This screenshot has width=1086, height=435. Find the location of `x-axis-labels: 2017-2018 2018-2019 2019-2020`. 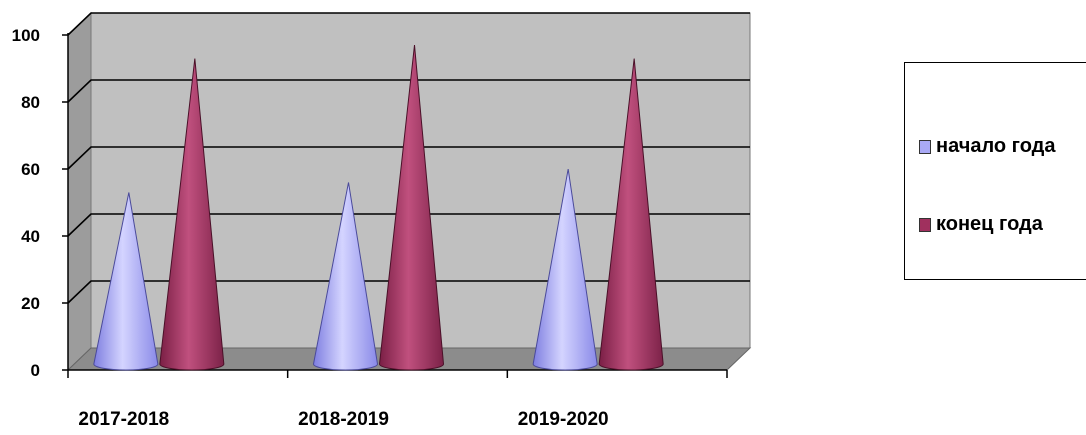

x-axis-labels: 2017-2018 2018-2019 2019-2020 is located at coordinates (343, 419).